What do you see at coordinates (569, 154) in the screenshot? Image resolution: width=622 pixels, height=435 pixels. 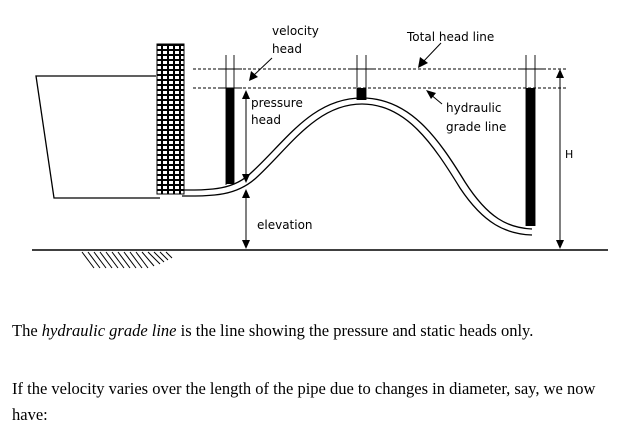 I see `H-label: H` at bounding box center [569, 154].